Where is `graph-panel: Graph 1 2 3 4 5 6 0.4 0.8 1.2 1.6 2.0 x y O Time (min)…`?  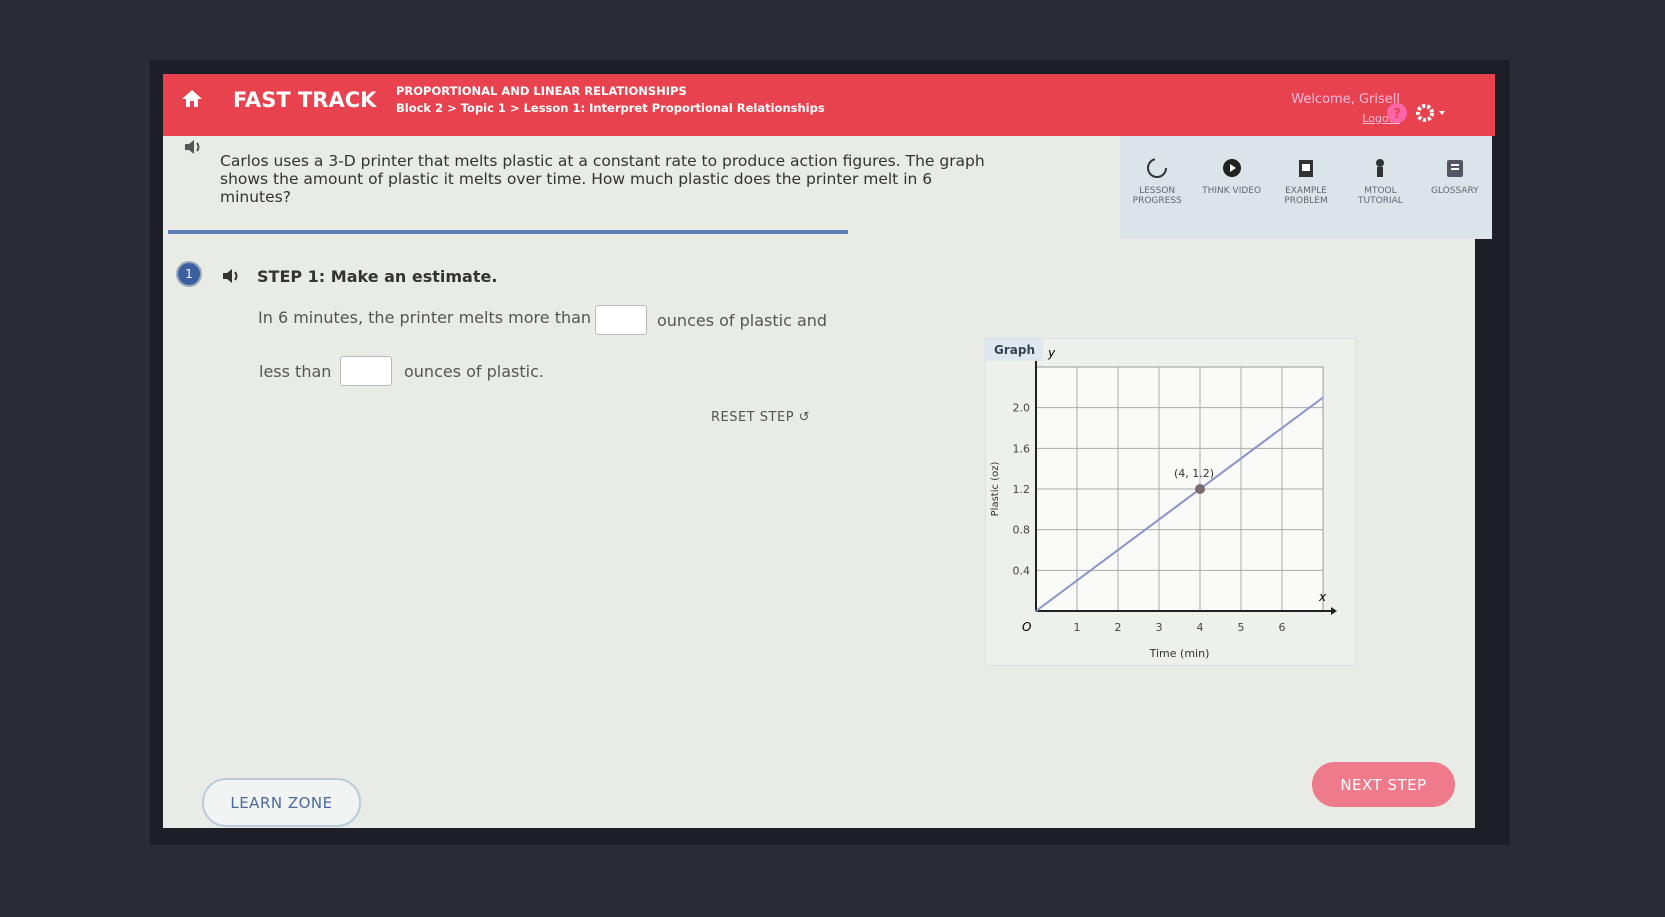
graph-panel: Graph 1 2 3 4 5 6 0.4 0.8 1.2 1.6 2.0 x y O Time (min)… is located at coordinates (1170, 502).